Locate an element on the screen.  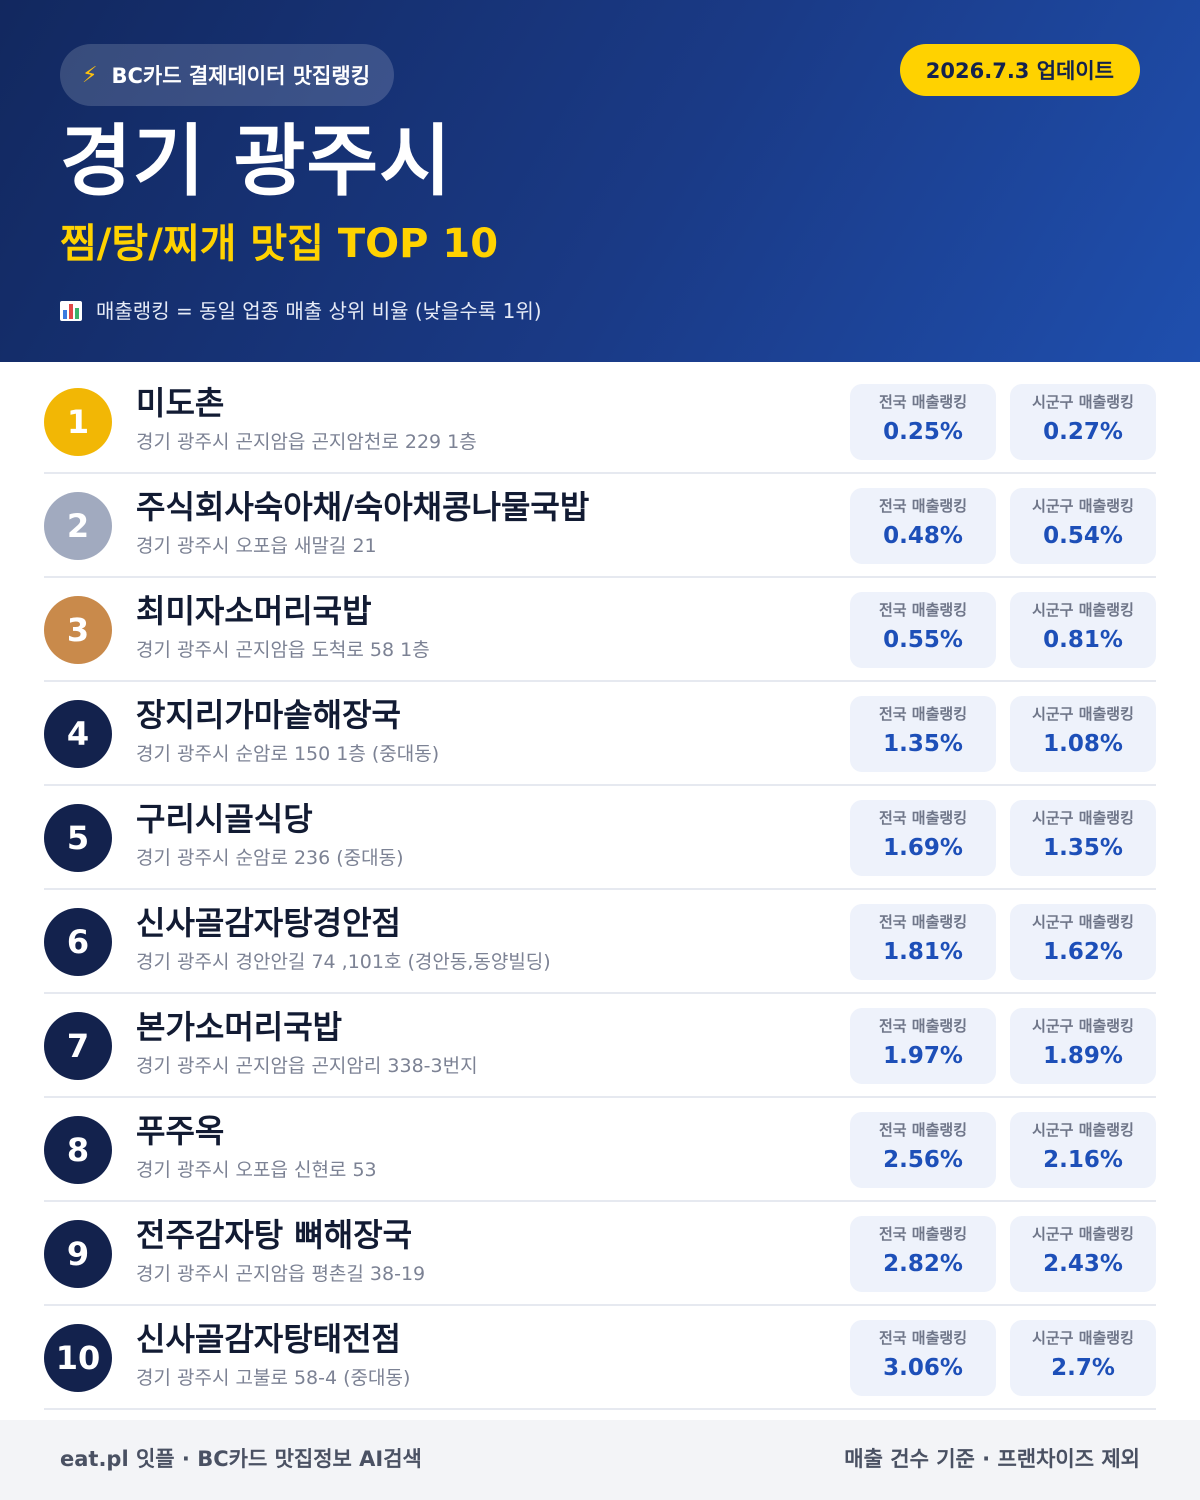
source-badge: ⚡ BC카드 결제데이터 맛집랭킹 is located at coordinates (227, 75).